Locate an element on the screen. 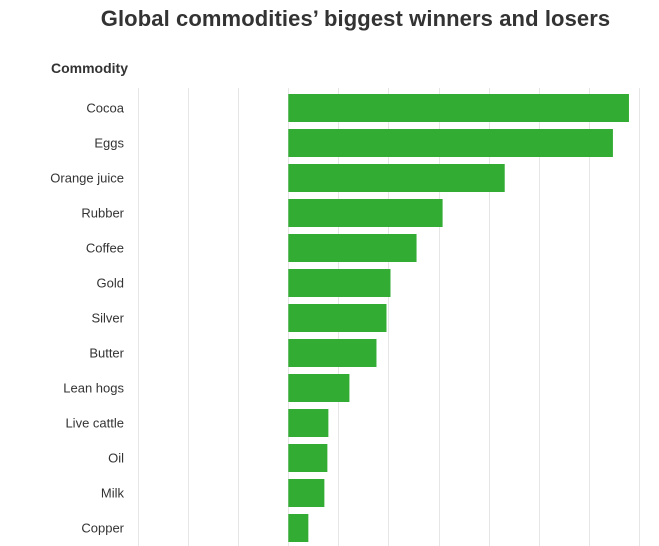 Image resolution: width=659 pixels, height=546 pixels. bar-gold is located at coordinates (339, 283).